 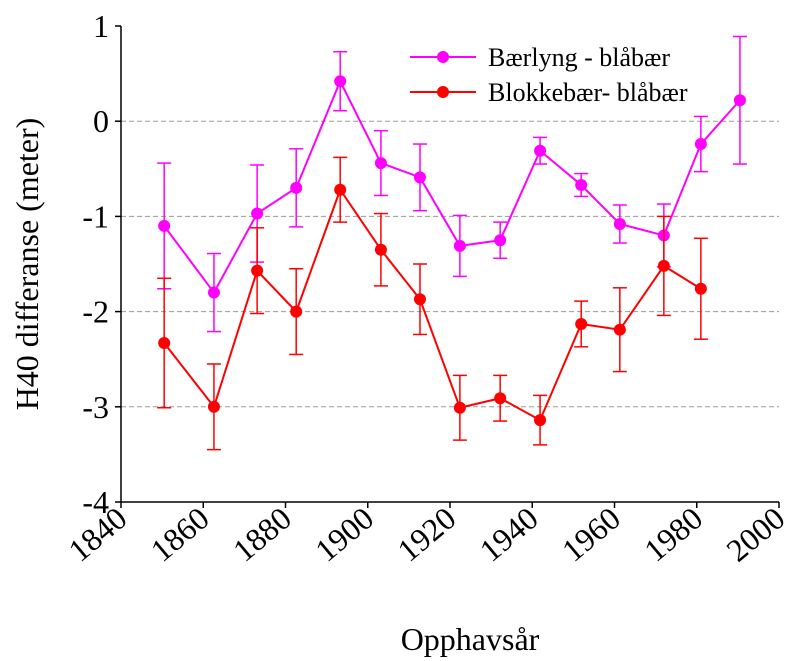 What do you see at coordinates (470, 639) in the screenshot?
I see `x-axis-label: Opphavsår` at bounding box center [470, 639].